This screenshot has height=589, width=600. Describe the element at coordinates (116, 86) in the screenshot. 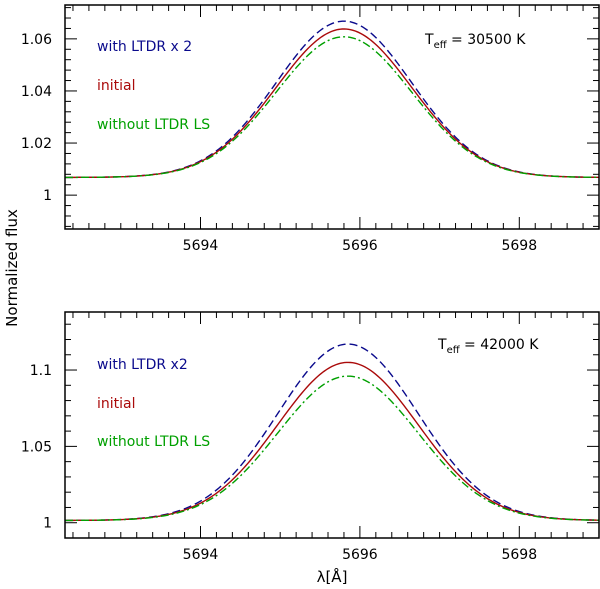

I see `top-legend-initial: initial` at that location.